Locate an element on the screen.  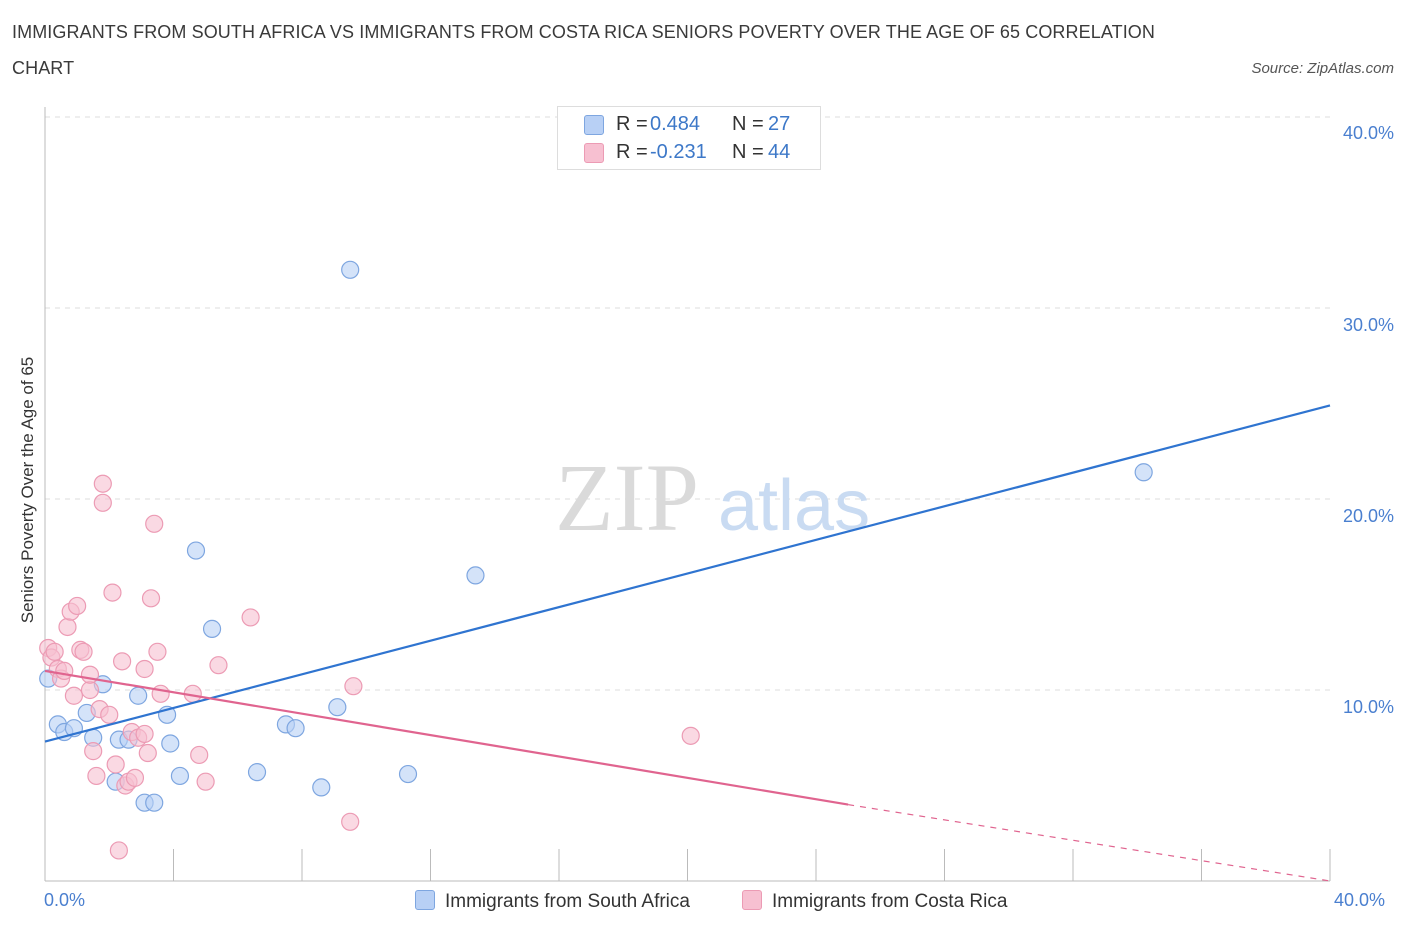
series-name: Immigrants from Costa Rica is located at coordinates (890, 901).